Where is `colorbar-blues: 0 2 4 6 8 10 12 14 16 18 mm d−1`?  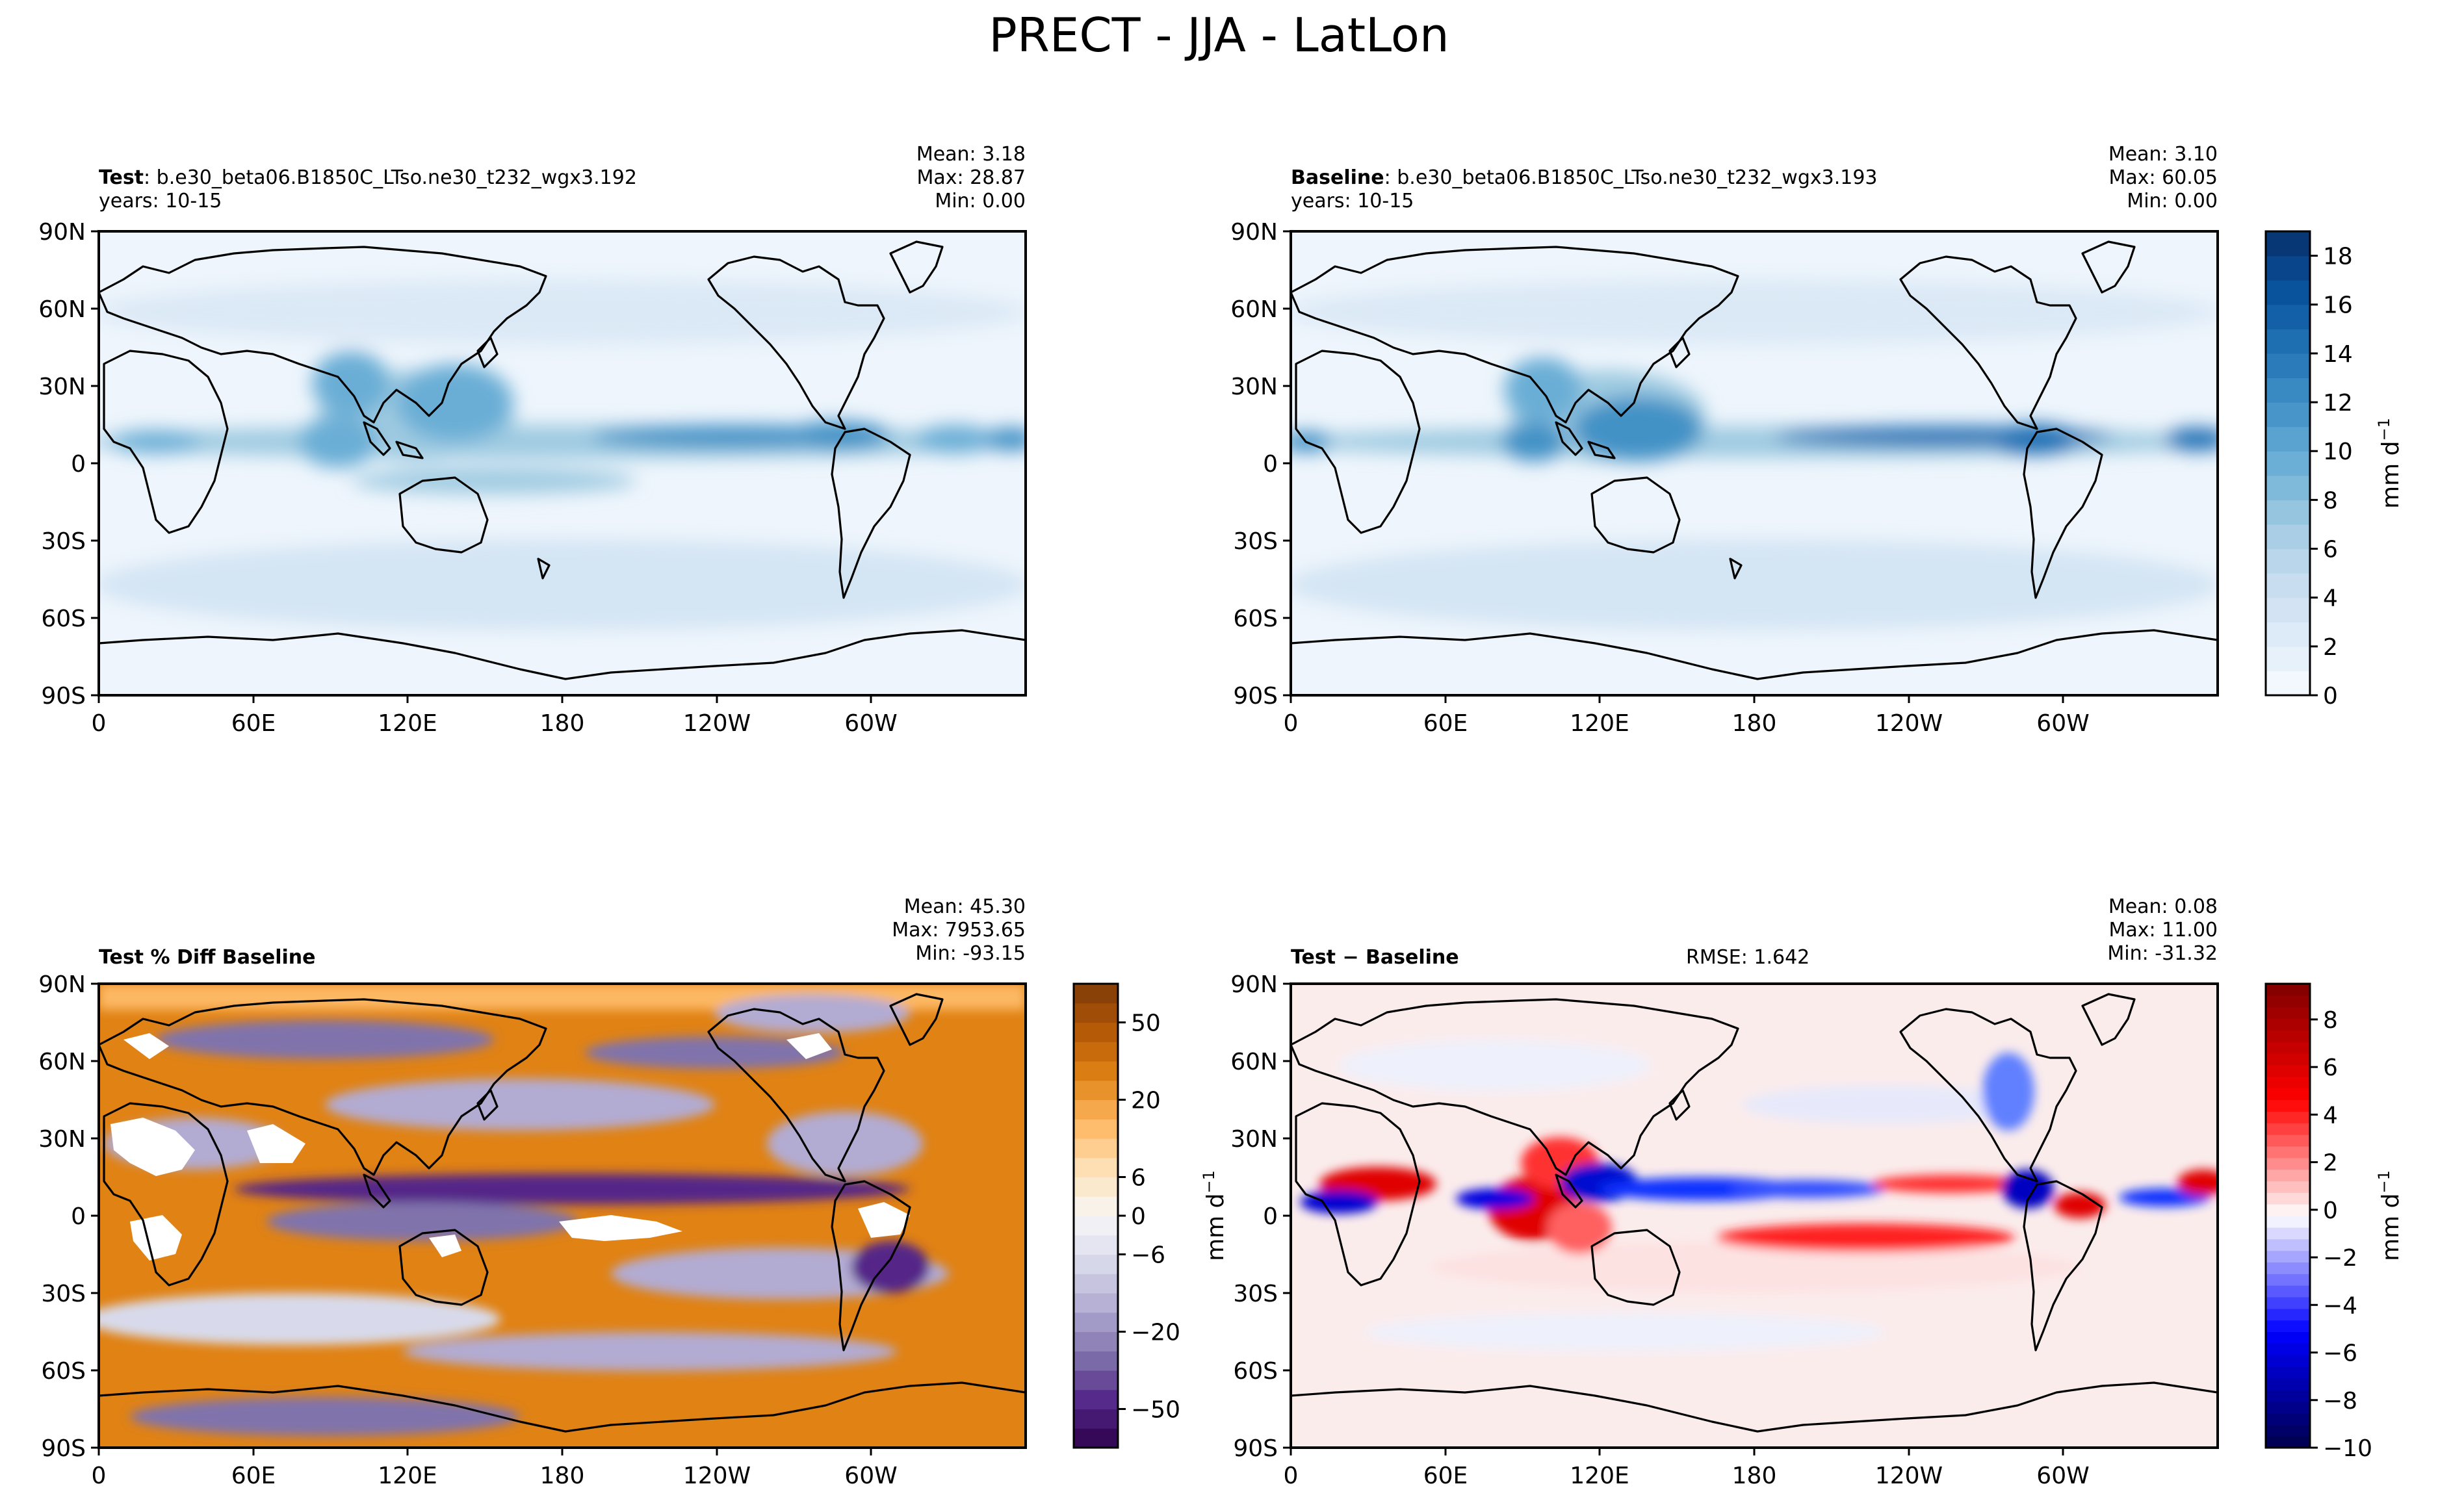
colorbar-blues: 0 2 4 6 8 10 12 14 16 18 mm d−1 is located at coordinates (2334, 470).